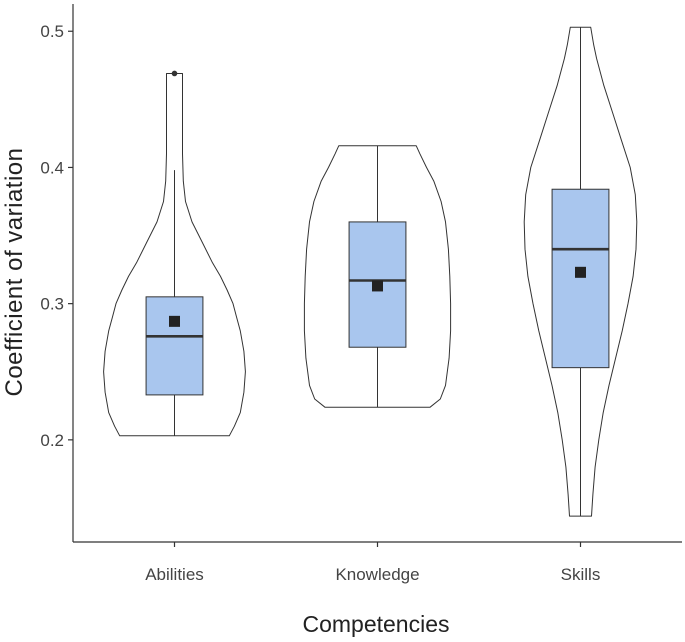  What do you see at coordinates (174, 574) in the screenshot?
I see `x-tick-label: Abilities` at bounding box center [174, 574].